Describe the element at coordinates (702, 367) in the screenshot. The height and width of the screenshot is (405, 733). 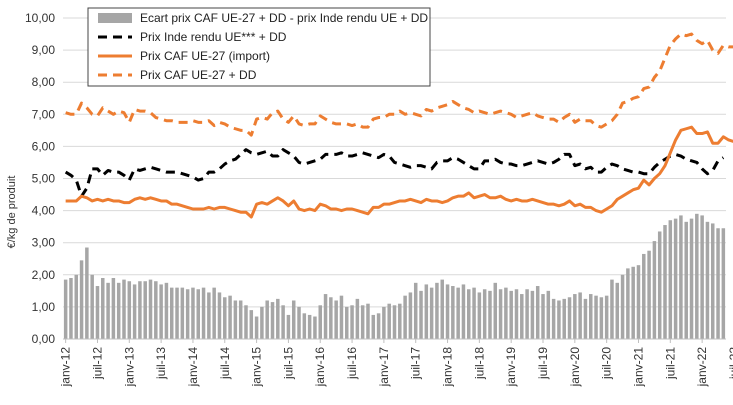
I see `x-tick-label: janv-22` at that location.